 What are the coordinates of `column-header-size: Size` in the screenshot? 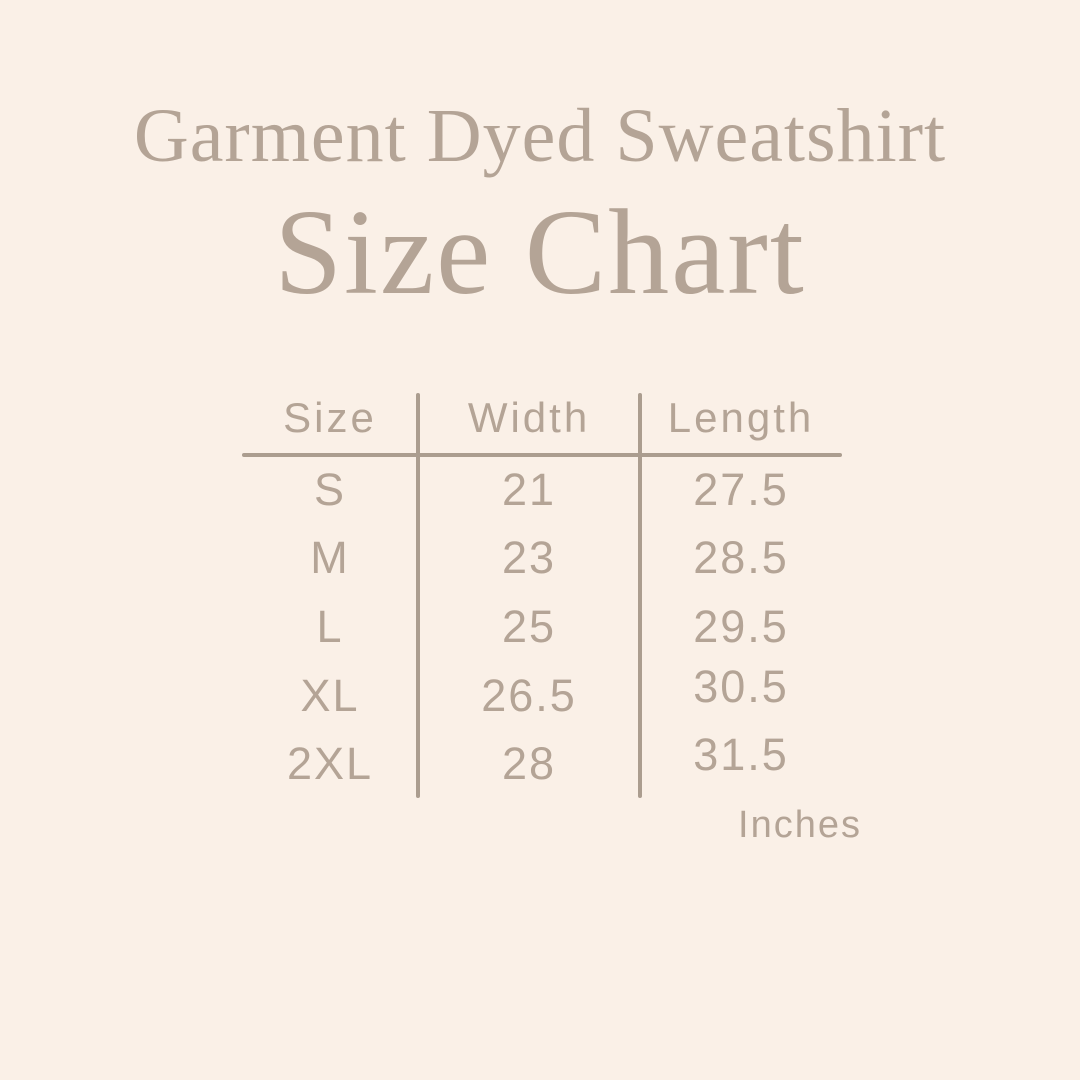 It's located at (330, 417).